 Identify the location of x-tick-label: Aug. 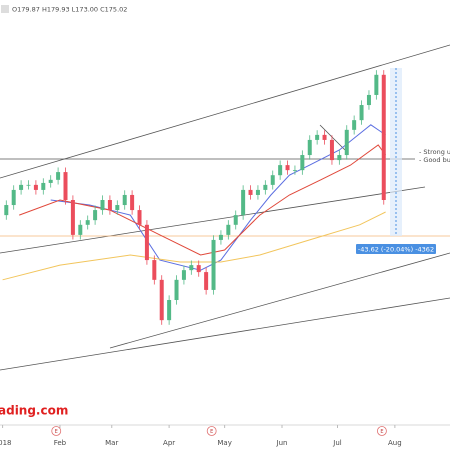
(395, 443).